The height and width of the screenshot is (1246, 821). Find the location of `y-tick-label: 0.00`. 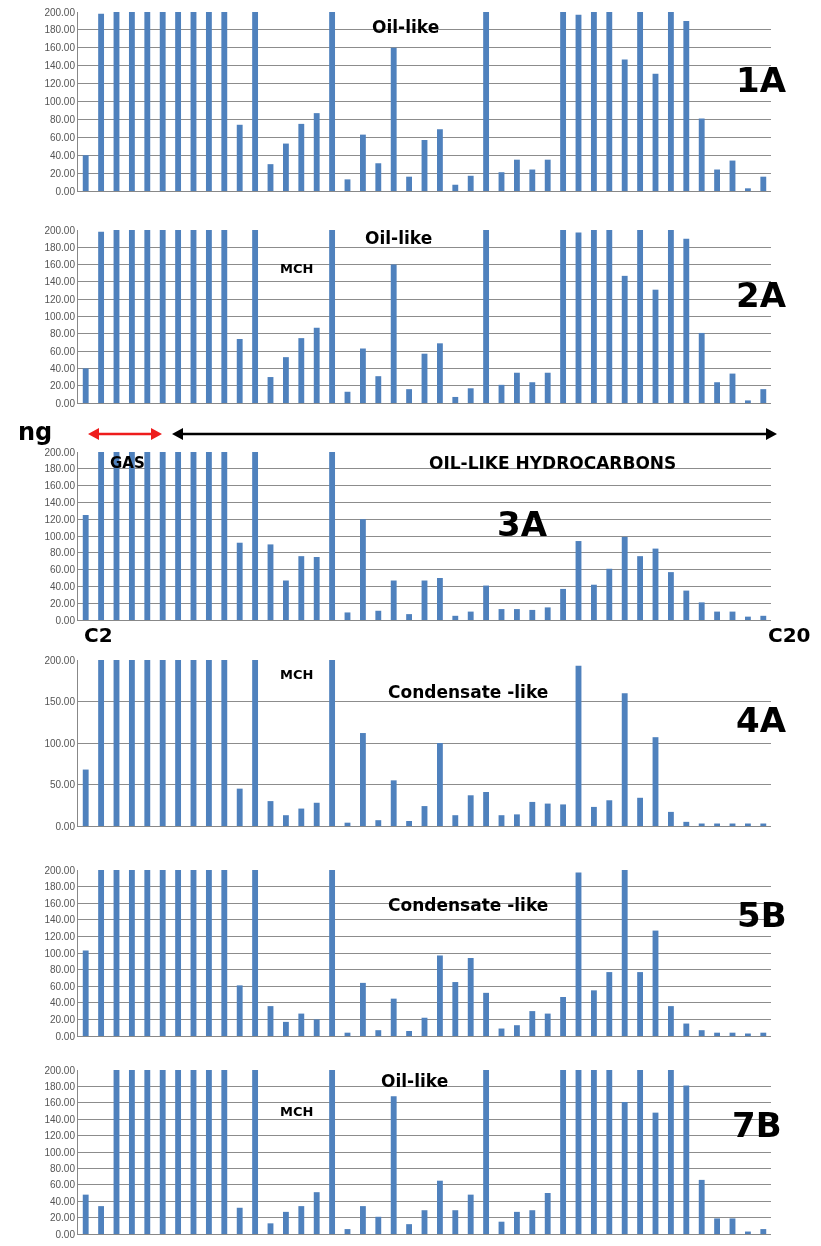

y-tick-label: 0.00 is located at coordinates (65, 403).